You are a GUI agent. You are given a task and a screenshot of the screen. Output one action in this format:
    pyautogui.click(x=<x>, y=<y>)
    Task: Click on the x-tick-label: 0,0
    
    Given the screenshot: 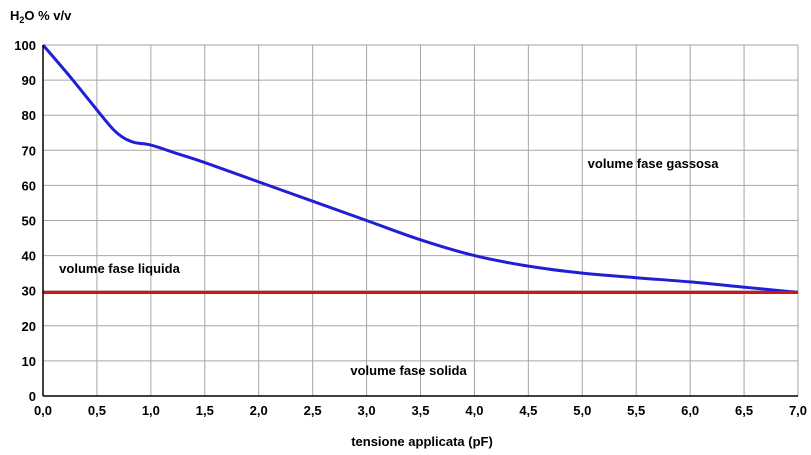 What is the action you would take?
    pyautogui.click(x=43, y=410)
    